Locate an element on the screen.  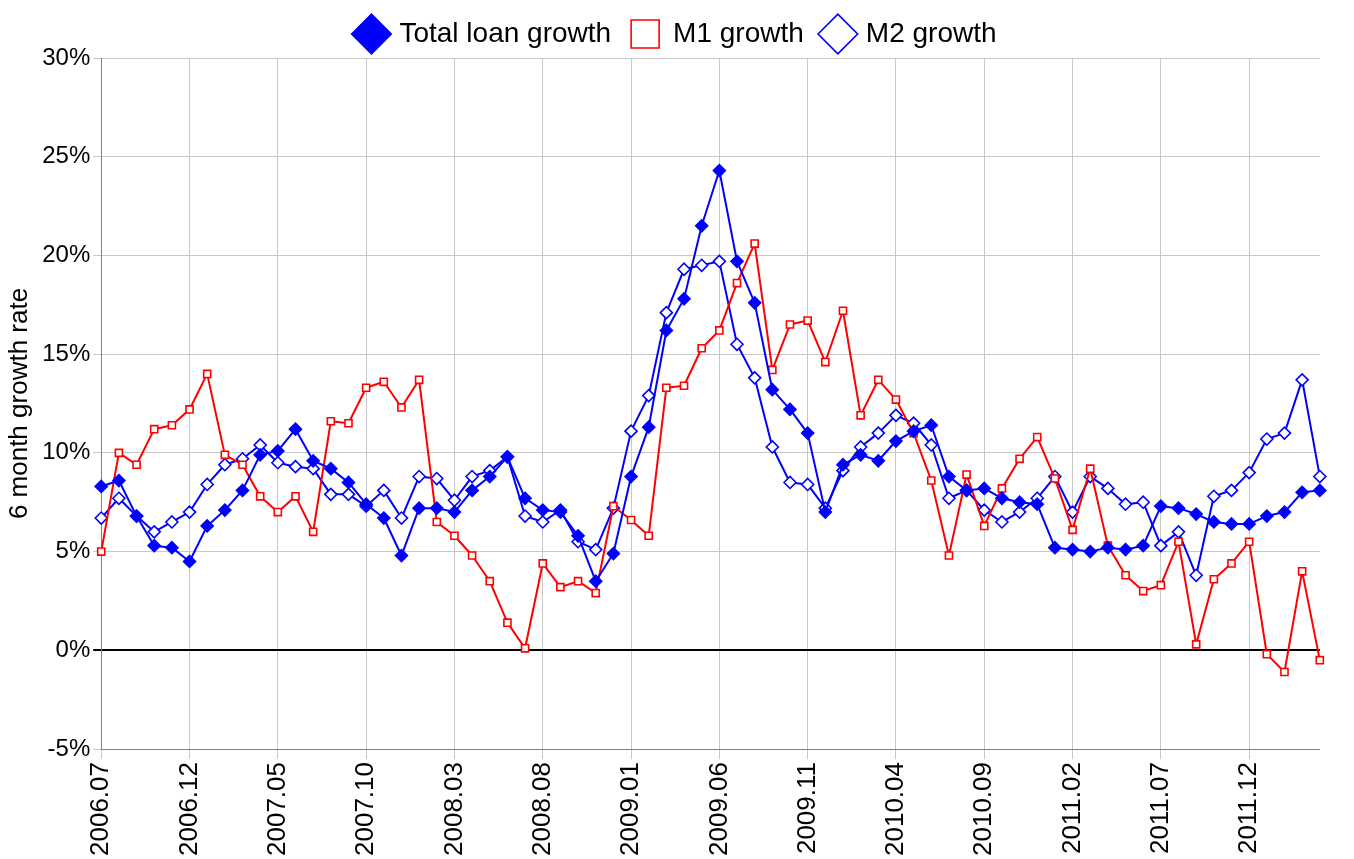
x-tick-label: 2006.07 is located at coordinates (99, 809).